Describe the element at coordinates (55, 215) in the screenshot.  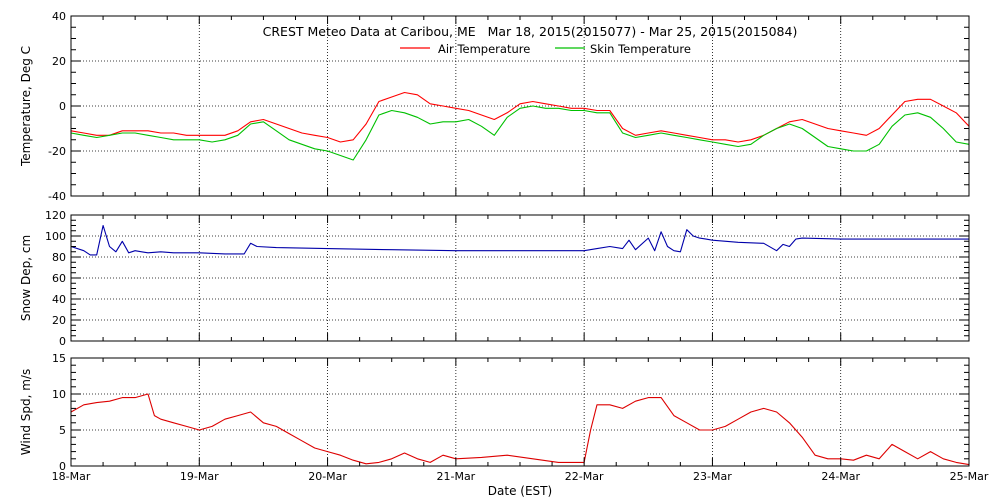
I see `y-tick-label: 120` at that location.